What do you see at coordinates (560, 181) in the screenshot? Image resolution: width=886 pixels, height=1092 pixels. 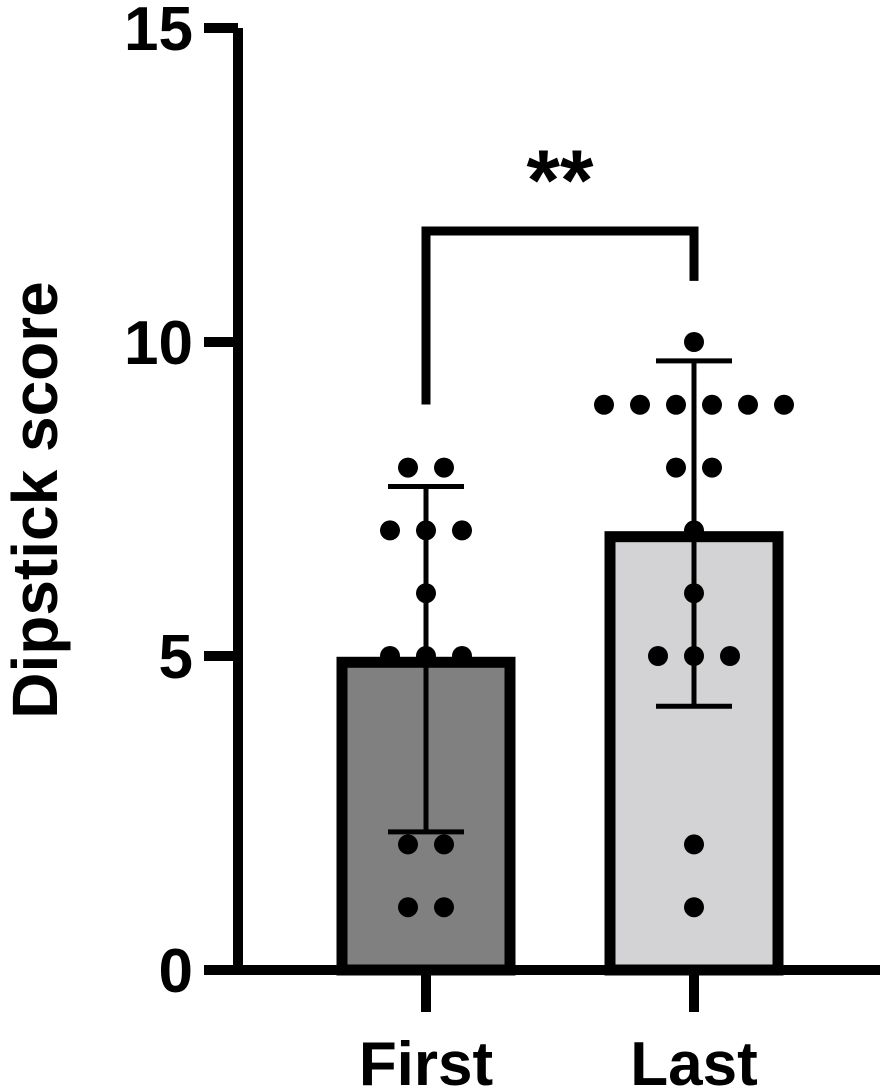 I see `significance-label: **` at bounding box center [560, 181].